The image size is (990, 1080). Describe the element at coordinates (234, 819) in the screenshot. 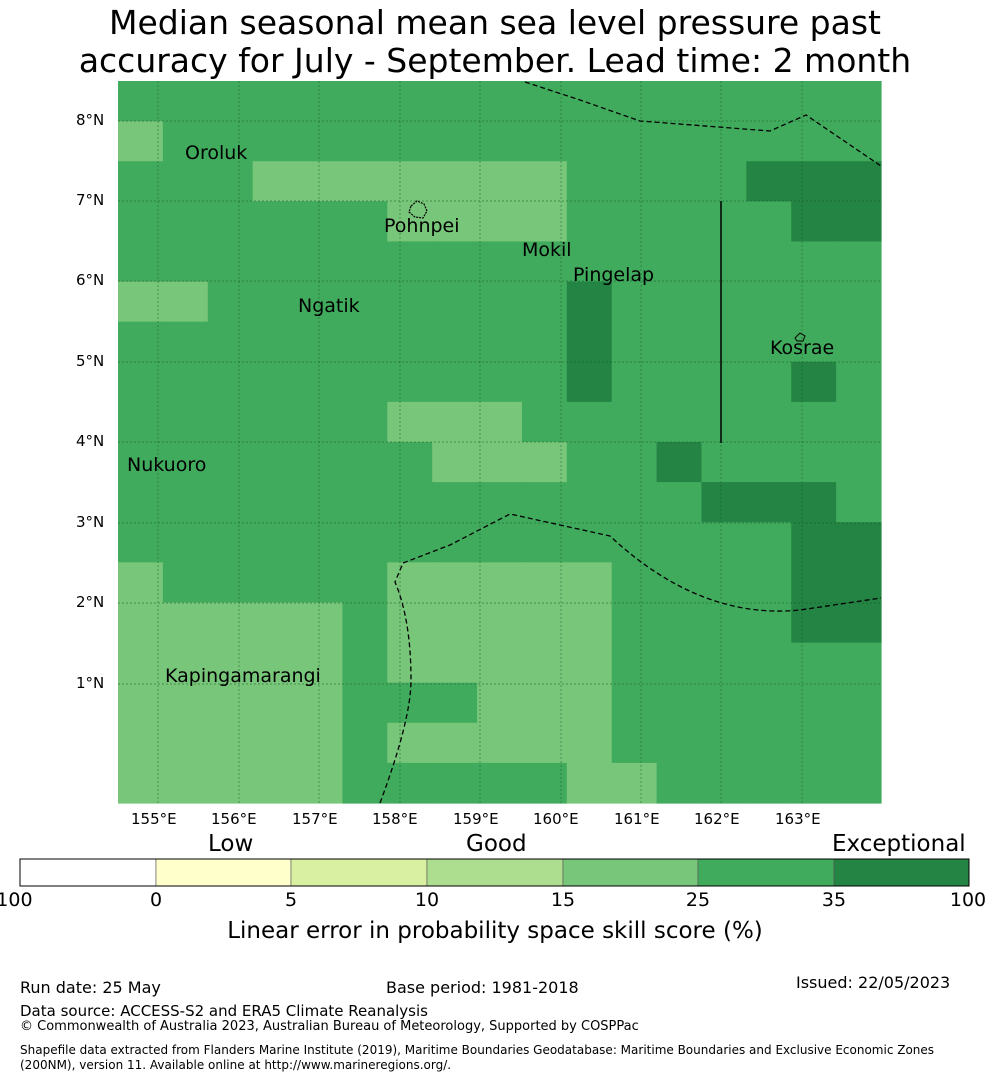

I see `lon-label-156e: 156°E` at that location.